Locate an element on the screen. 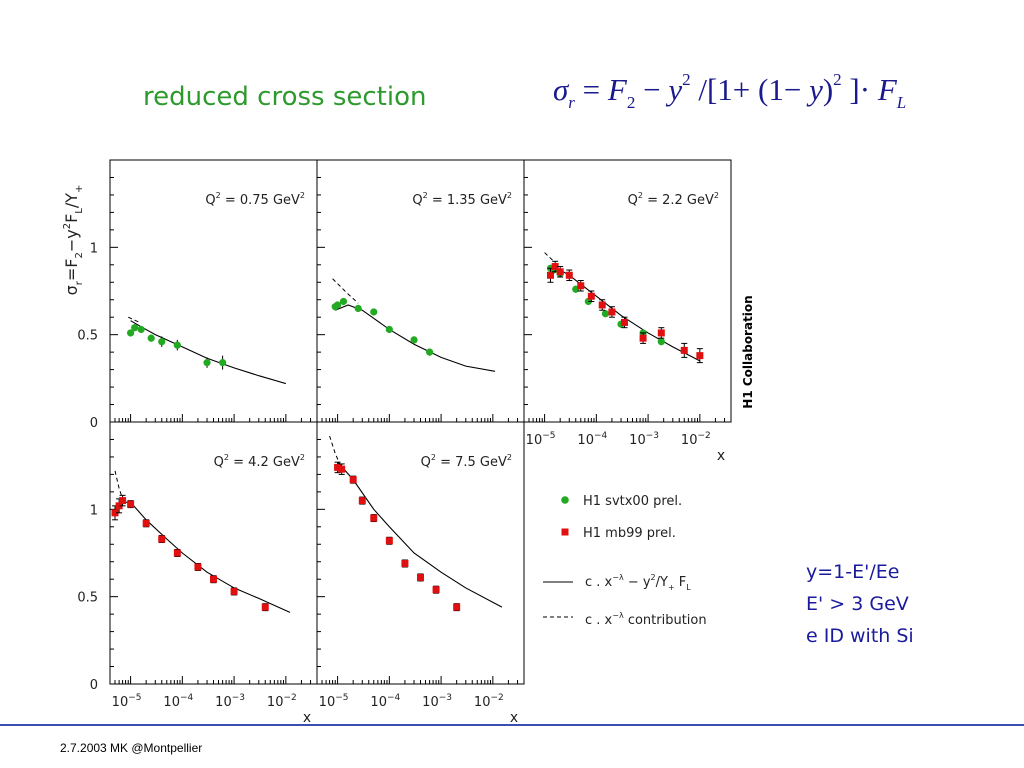 Image resolution: width=1024 pixels, height=768 pixels. q2-label: Q2 = 7.5 GeV2 is located at coordinates (466, 461).